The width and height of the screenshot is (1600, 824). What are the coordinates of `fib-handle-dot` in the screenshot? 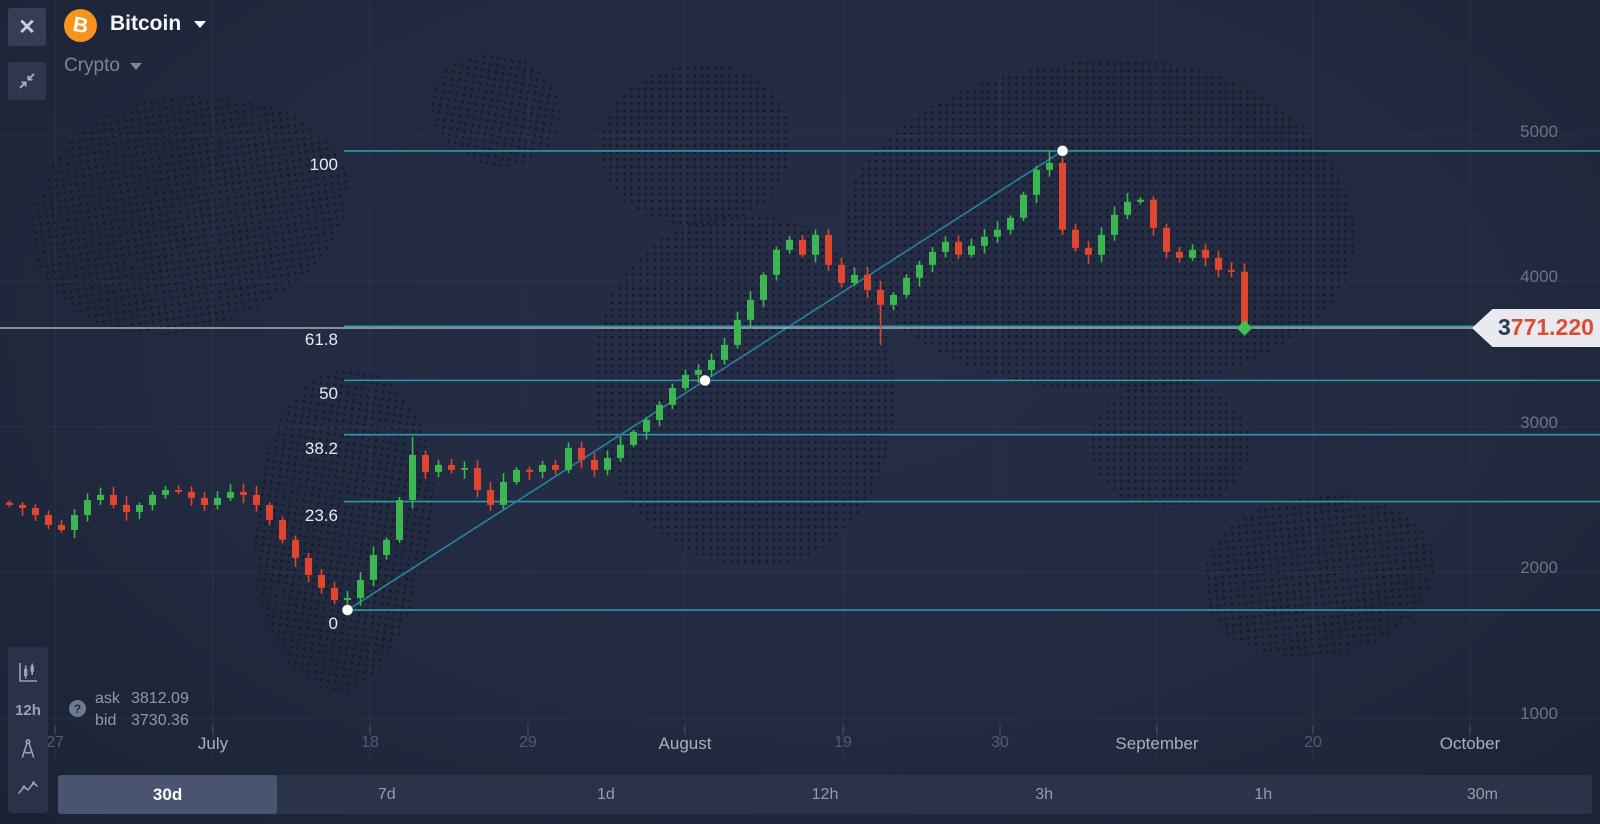 It's located at (1062, 150).